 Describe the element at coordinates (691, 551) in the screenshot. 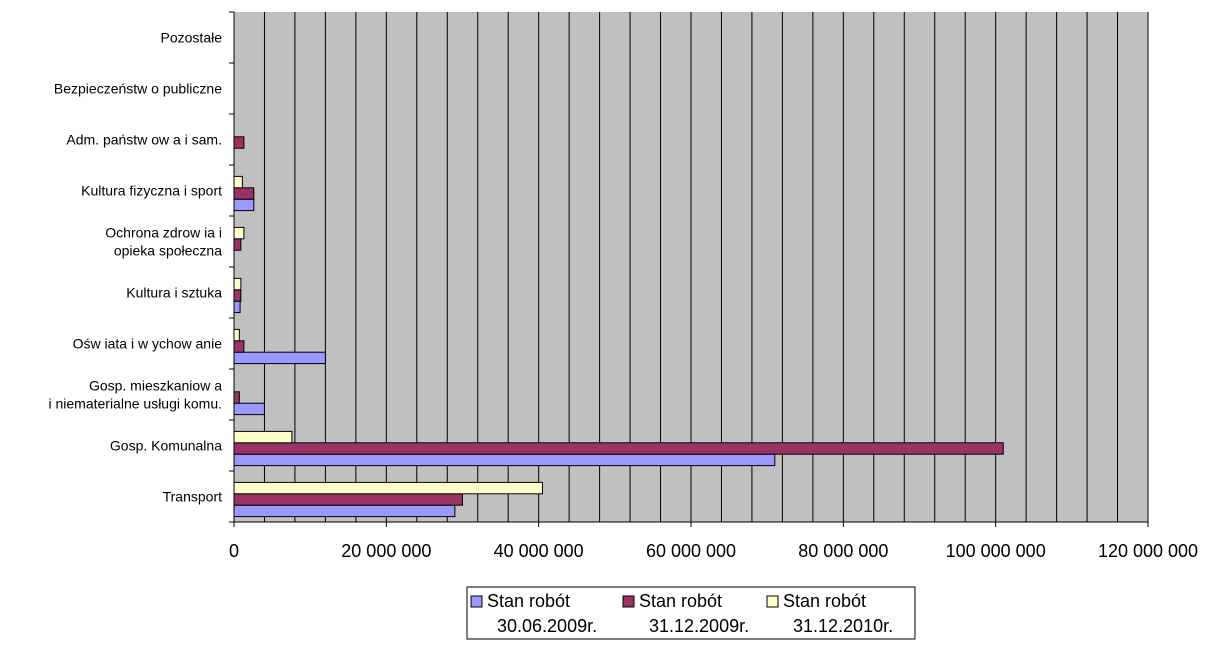

I see `x-tick-label: 60 000 000` at that location.